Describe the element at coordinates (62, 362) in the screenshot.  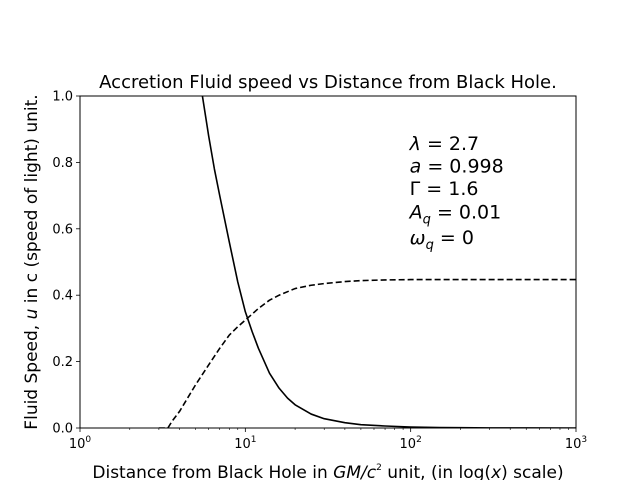
I see `y-tick-label: 0.2` at that location.